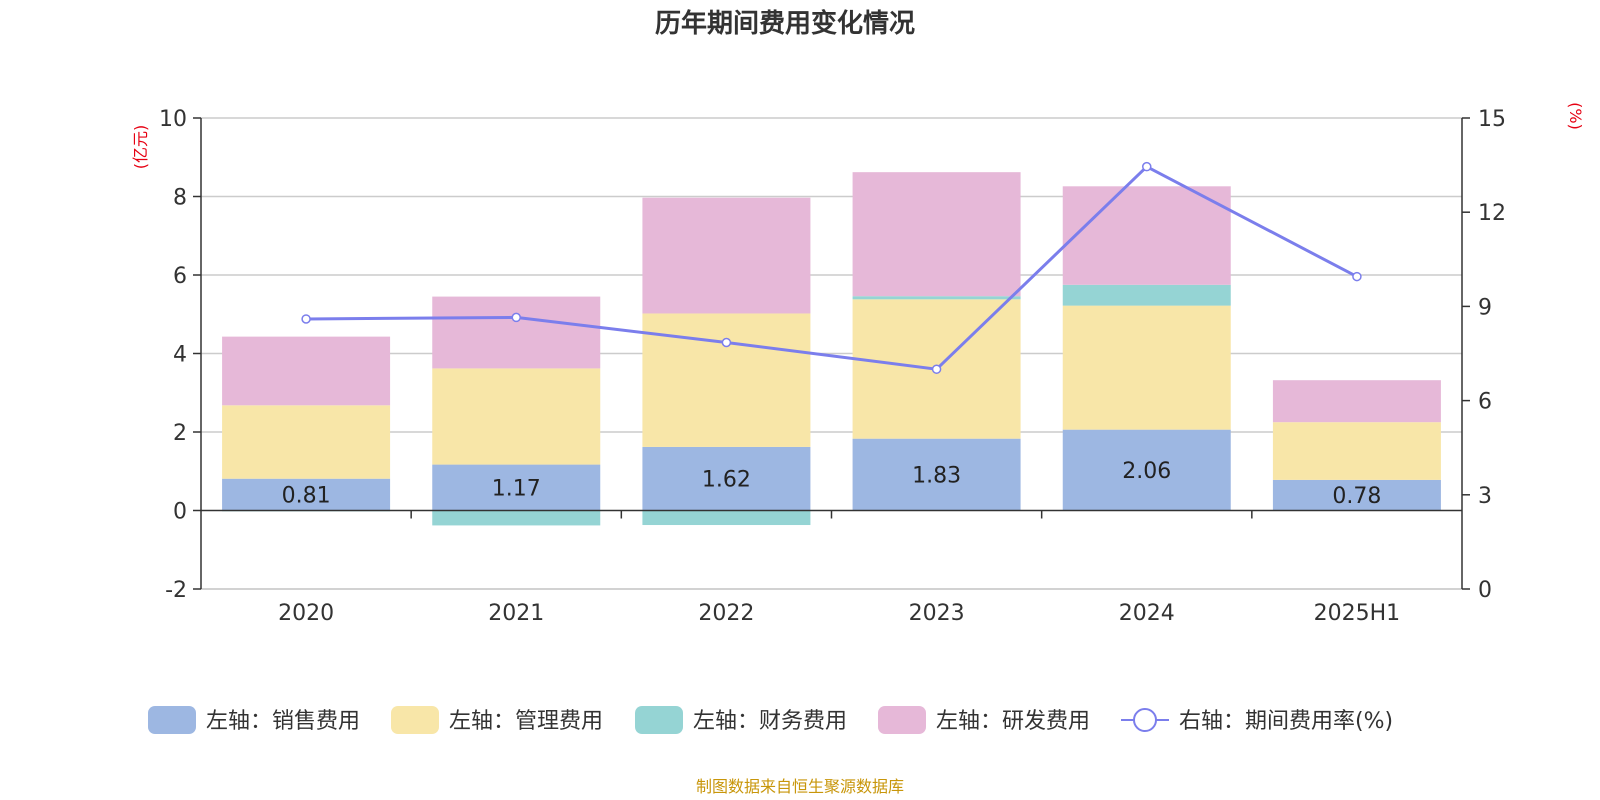 This screenshot has height=800, width=1600. What do you see at coordinates (306, 613) in the screenshot?
I see `x-tick-label: 2020` at bounding box center [306, 613].